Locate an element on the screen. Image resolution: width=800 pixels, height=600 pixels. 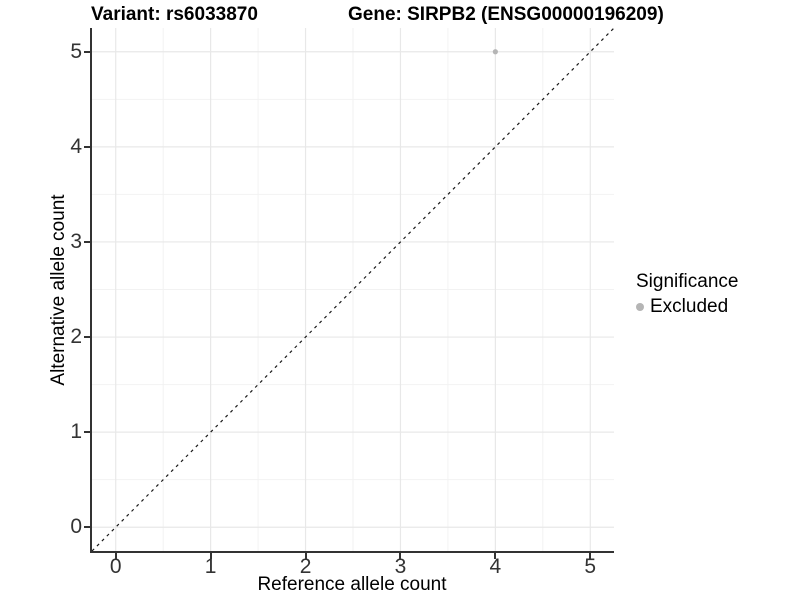
plot-title-gene: Gene: SIRPB2 (ENSG00000196209) is located at coordinates (506, 14).